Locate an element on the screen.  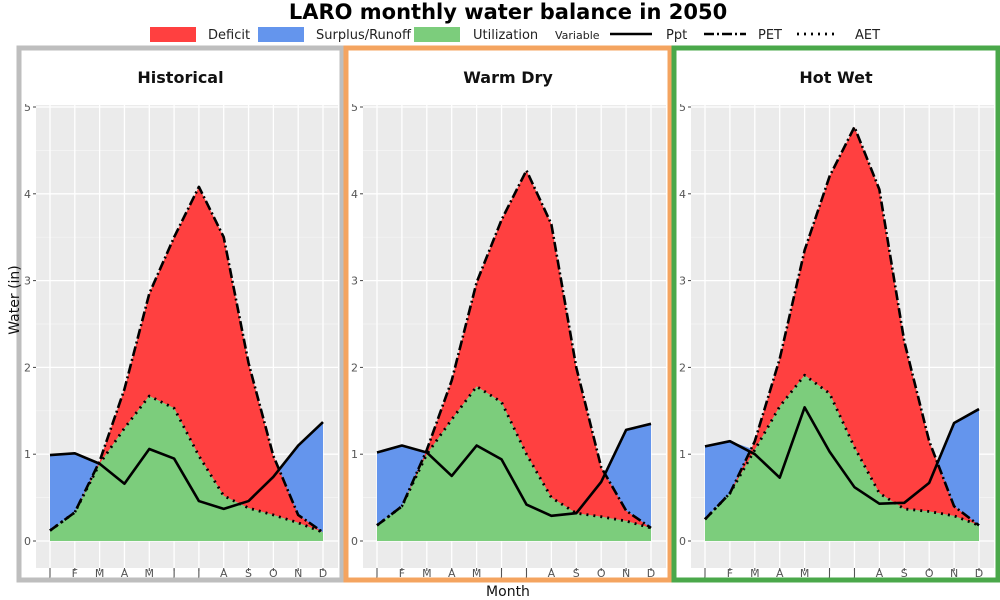
y-axis-label: Water (in) is located at coordinates (15, 300).